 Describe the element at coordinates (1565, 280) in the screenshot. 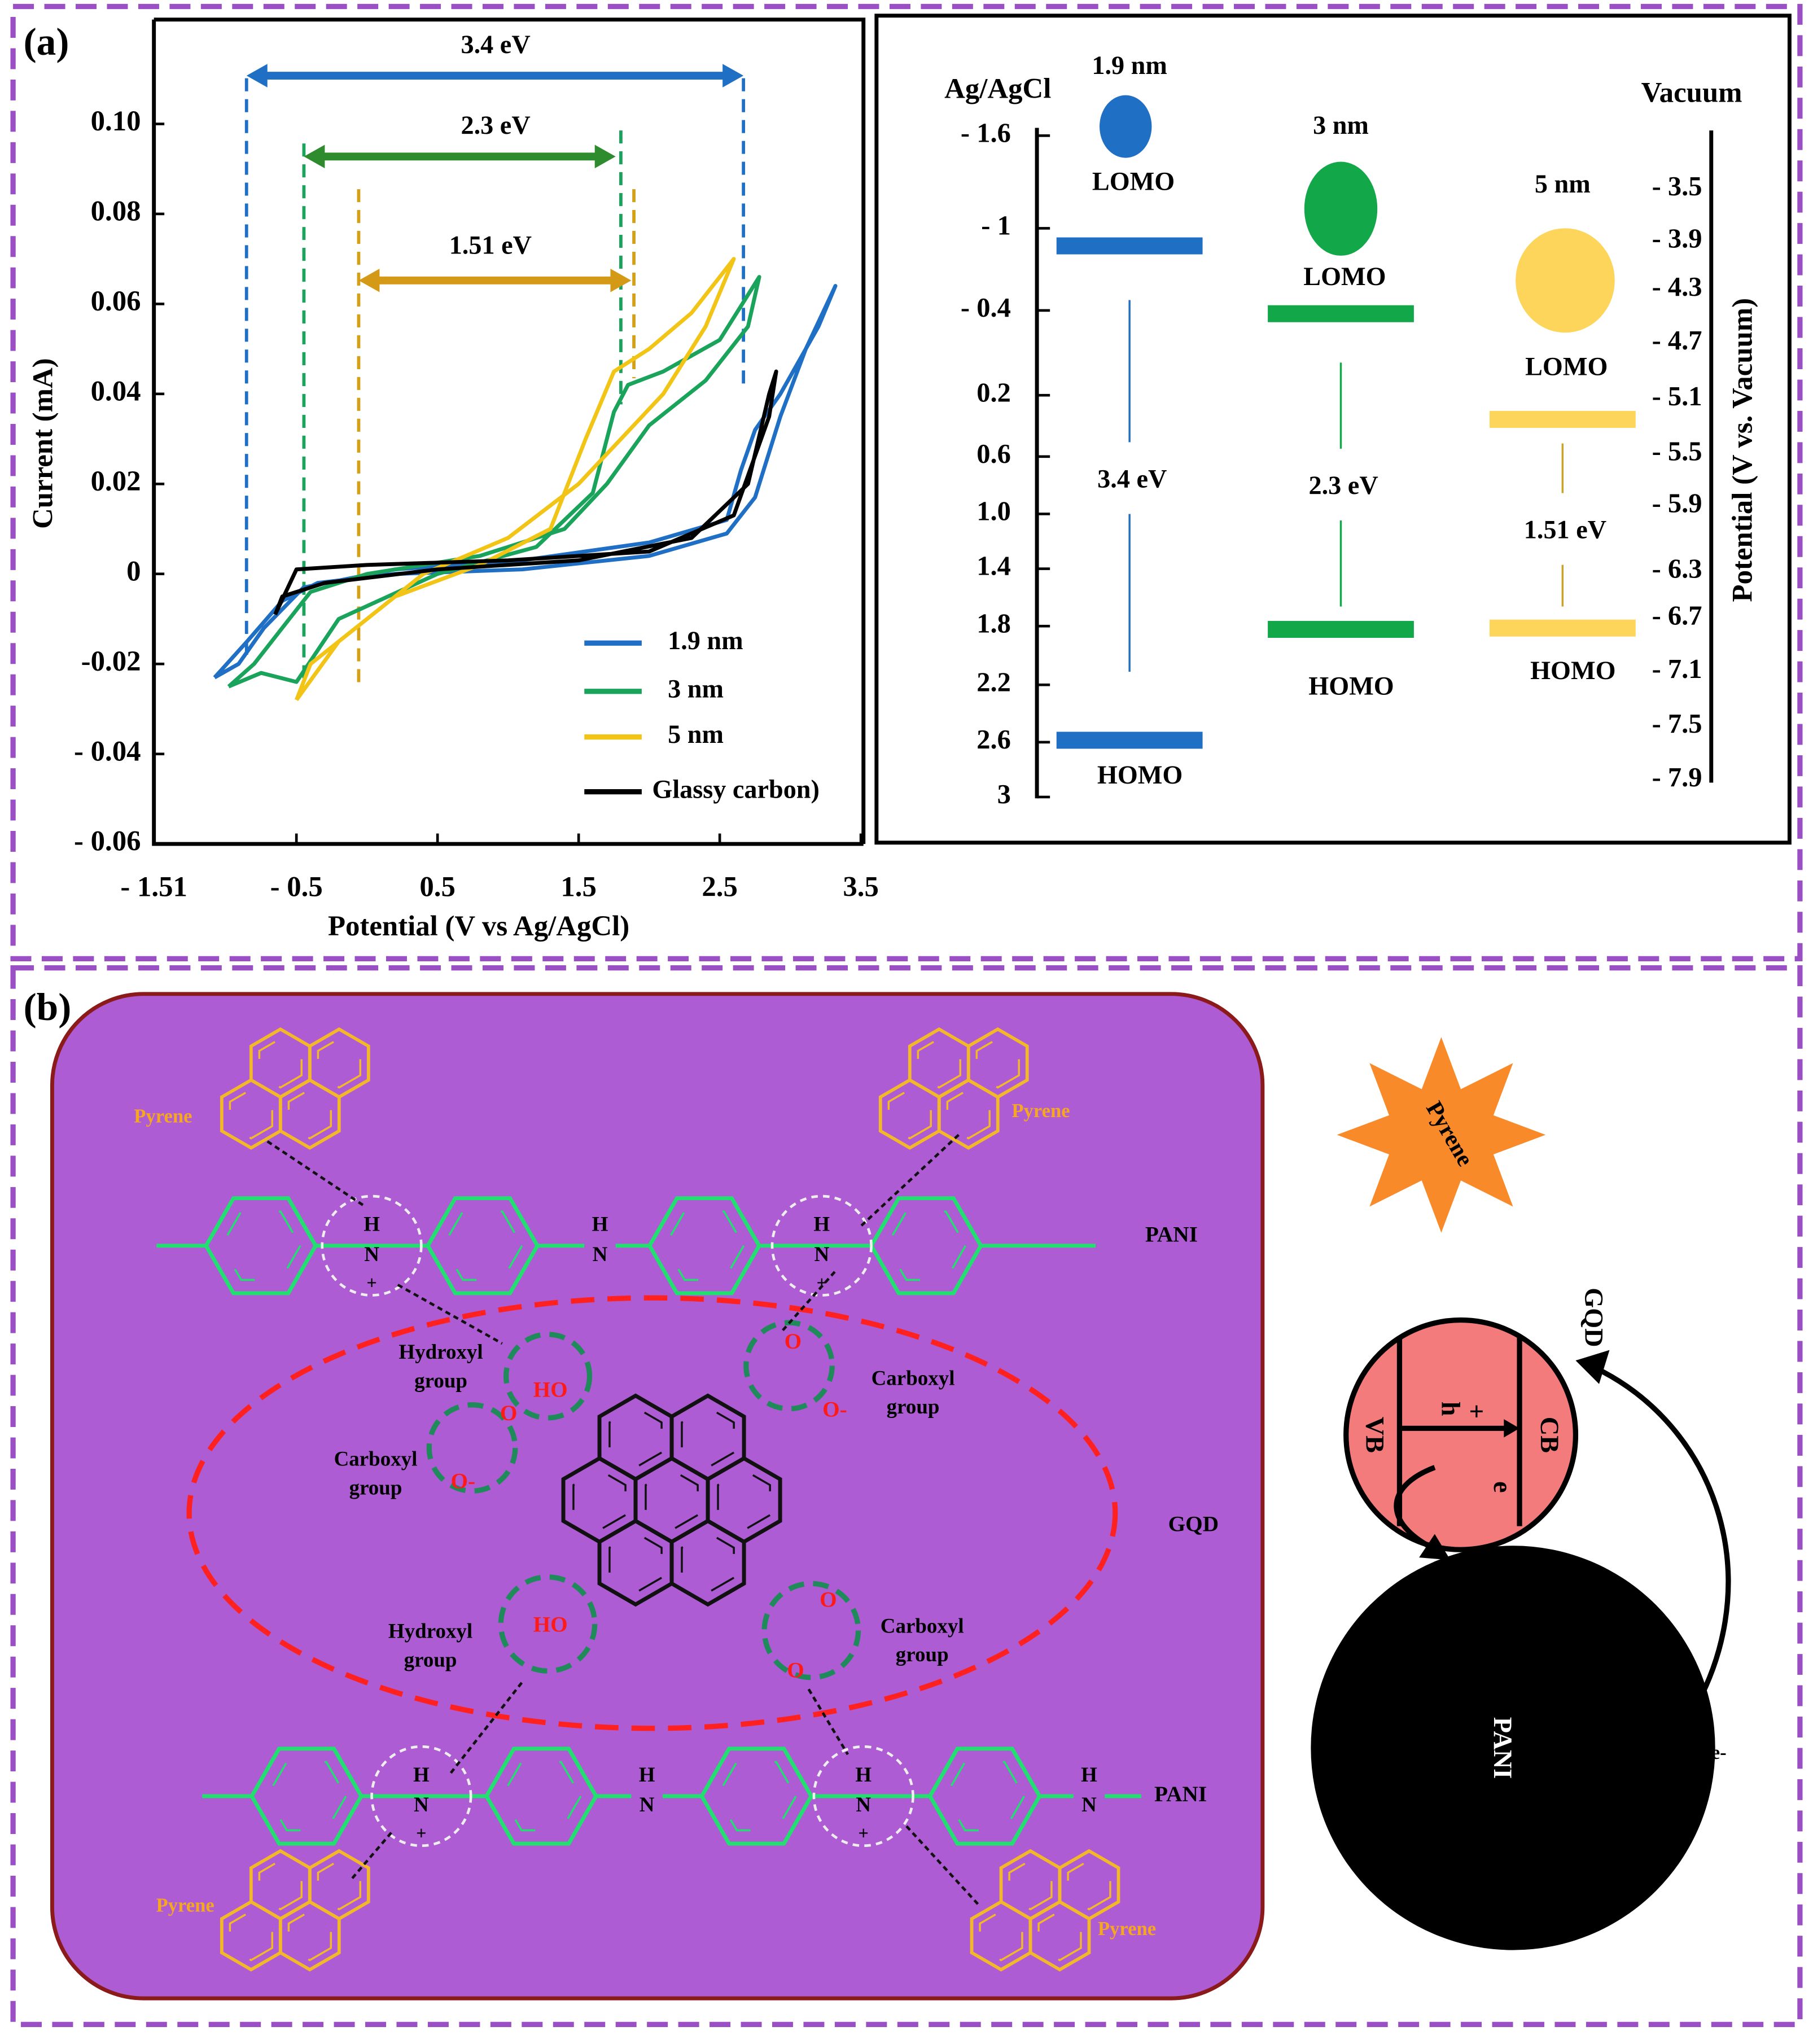

I see `qd-dot` at that location.